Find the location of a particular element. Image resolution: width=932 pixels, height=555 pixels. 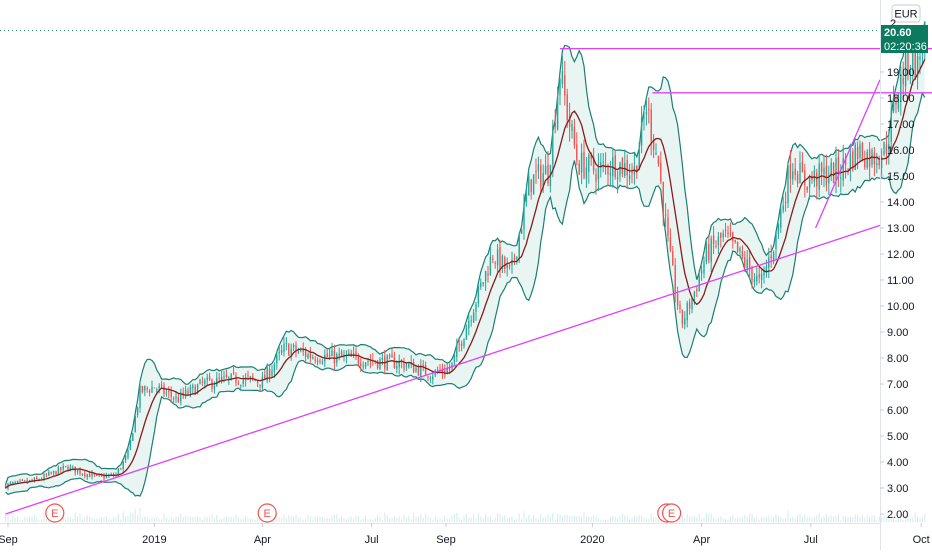

trendline is located at coordinates (848, 154).